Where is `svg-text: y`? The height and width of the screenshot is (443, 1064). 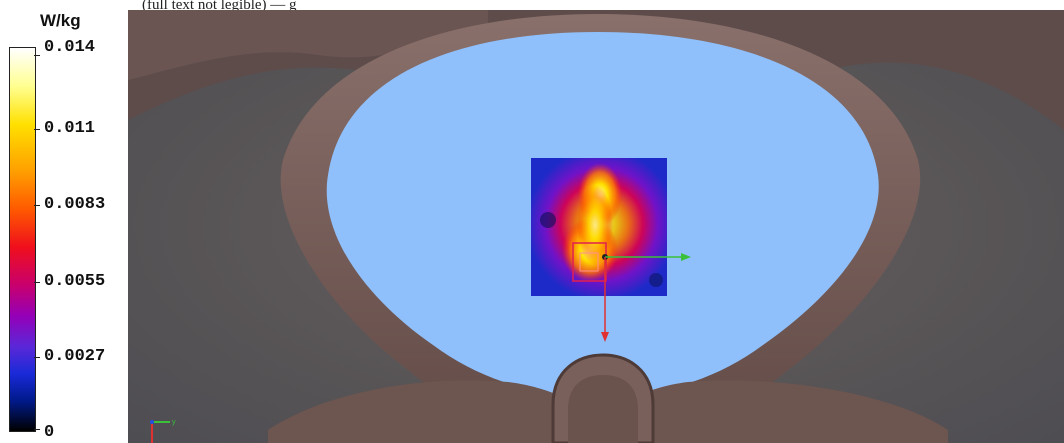 svg-text: y is located at coordinates (174, 422).